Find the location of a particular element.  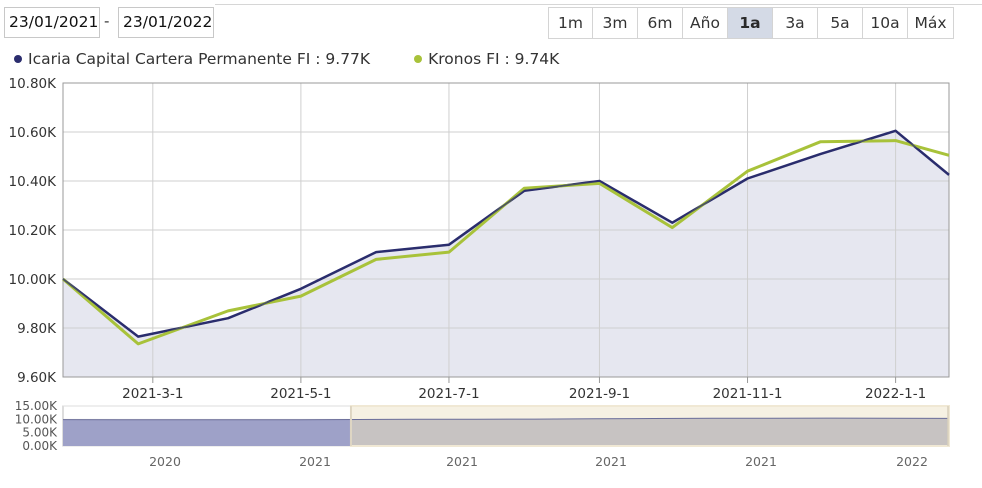

legend-value-kronos: 9.74K is located at coordinates (537, 59).